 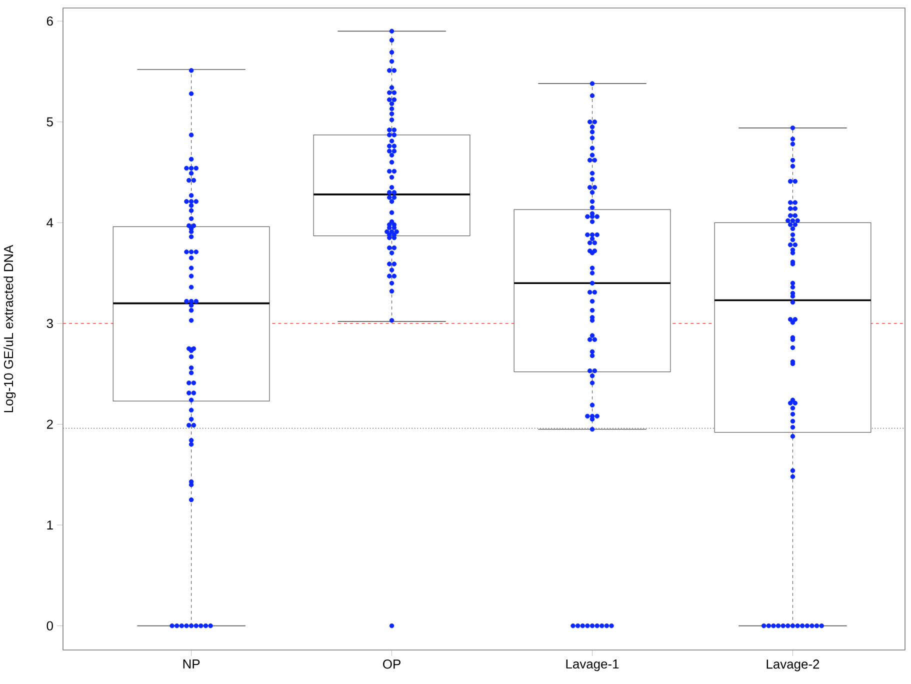 I want to click on y-axis-title: Log-10 GE/uL extracted DNA, so click(x=10, y=328).